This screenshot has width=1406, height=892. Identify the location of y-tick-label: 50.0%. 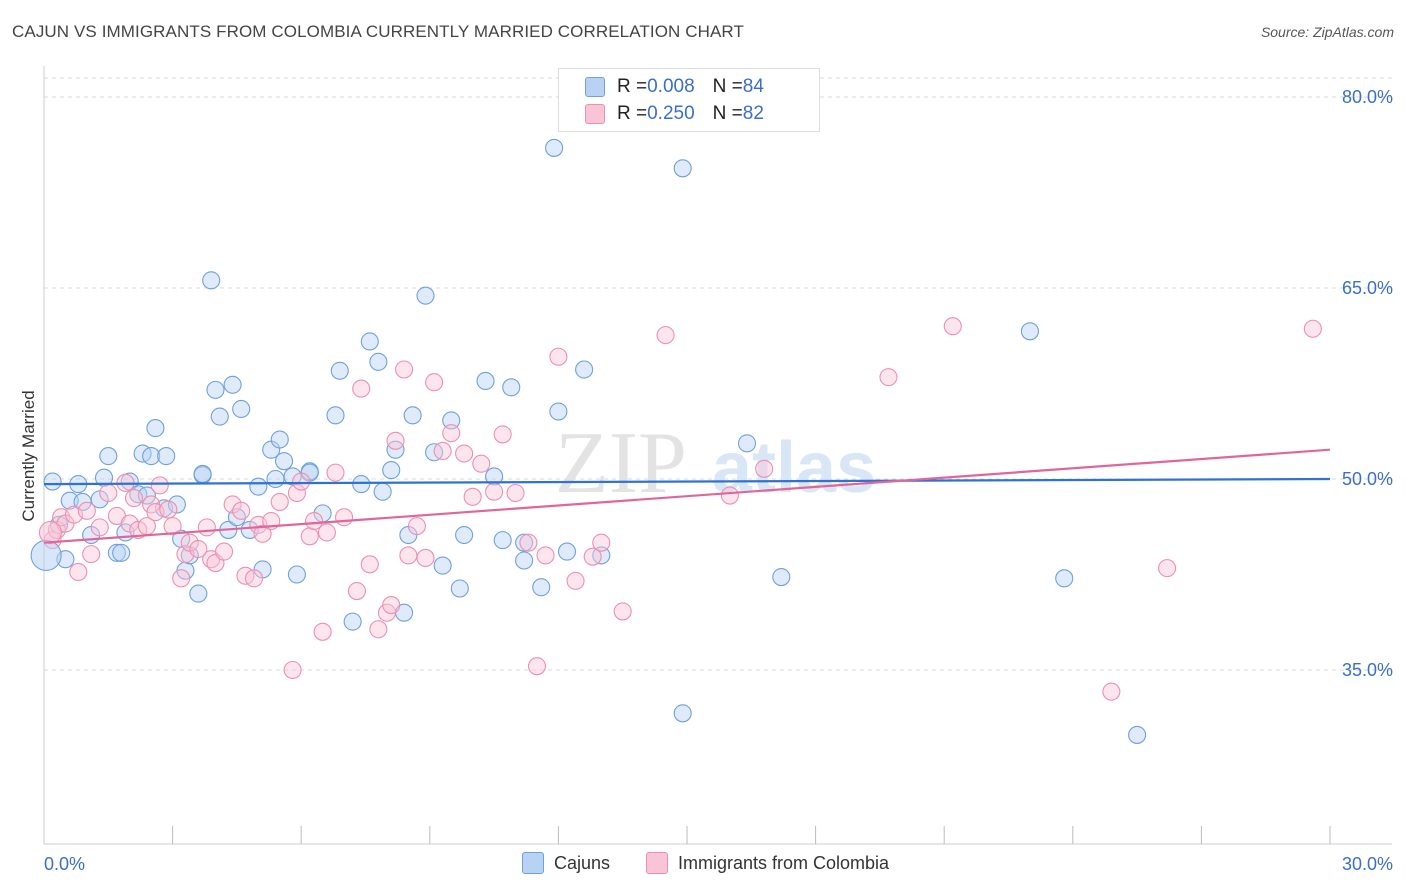
(1367, 479).